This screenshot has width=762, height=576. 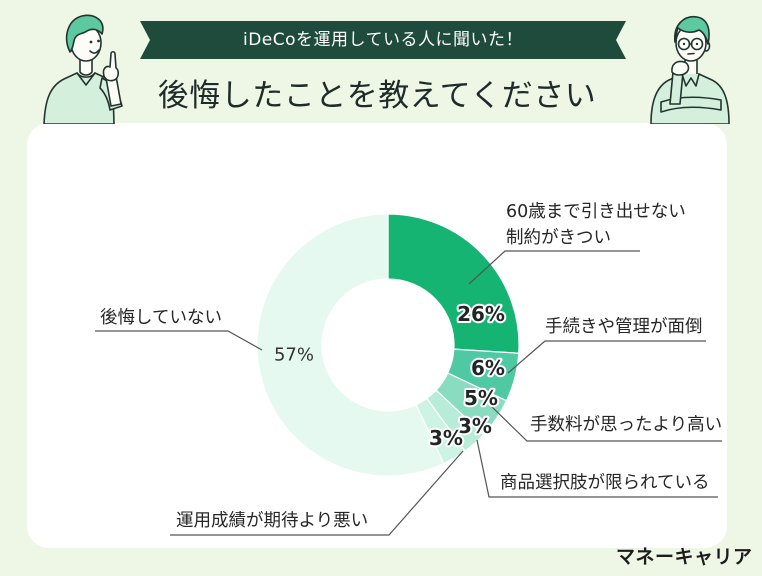 I want to click on banner-ribbon, so click(x=383, y=40).